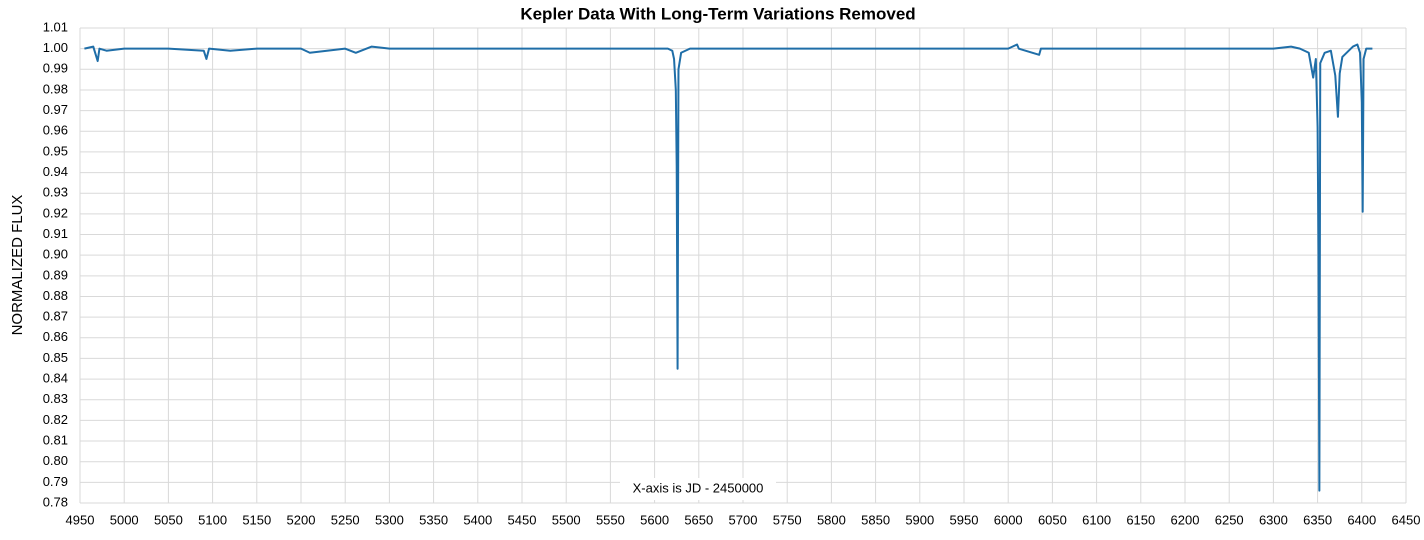 The image size is (1424, 540). I want to click on y-tick-label: 0.86, so click(55, 336).